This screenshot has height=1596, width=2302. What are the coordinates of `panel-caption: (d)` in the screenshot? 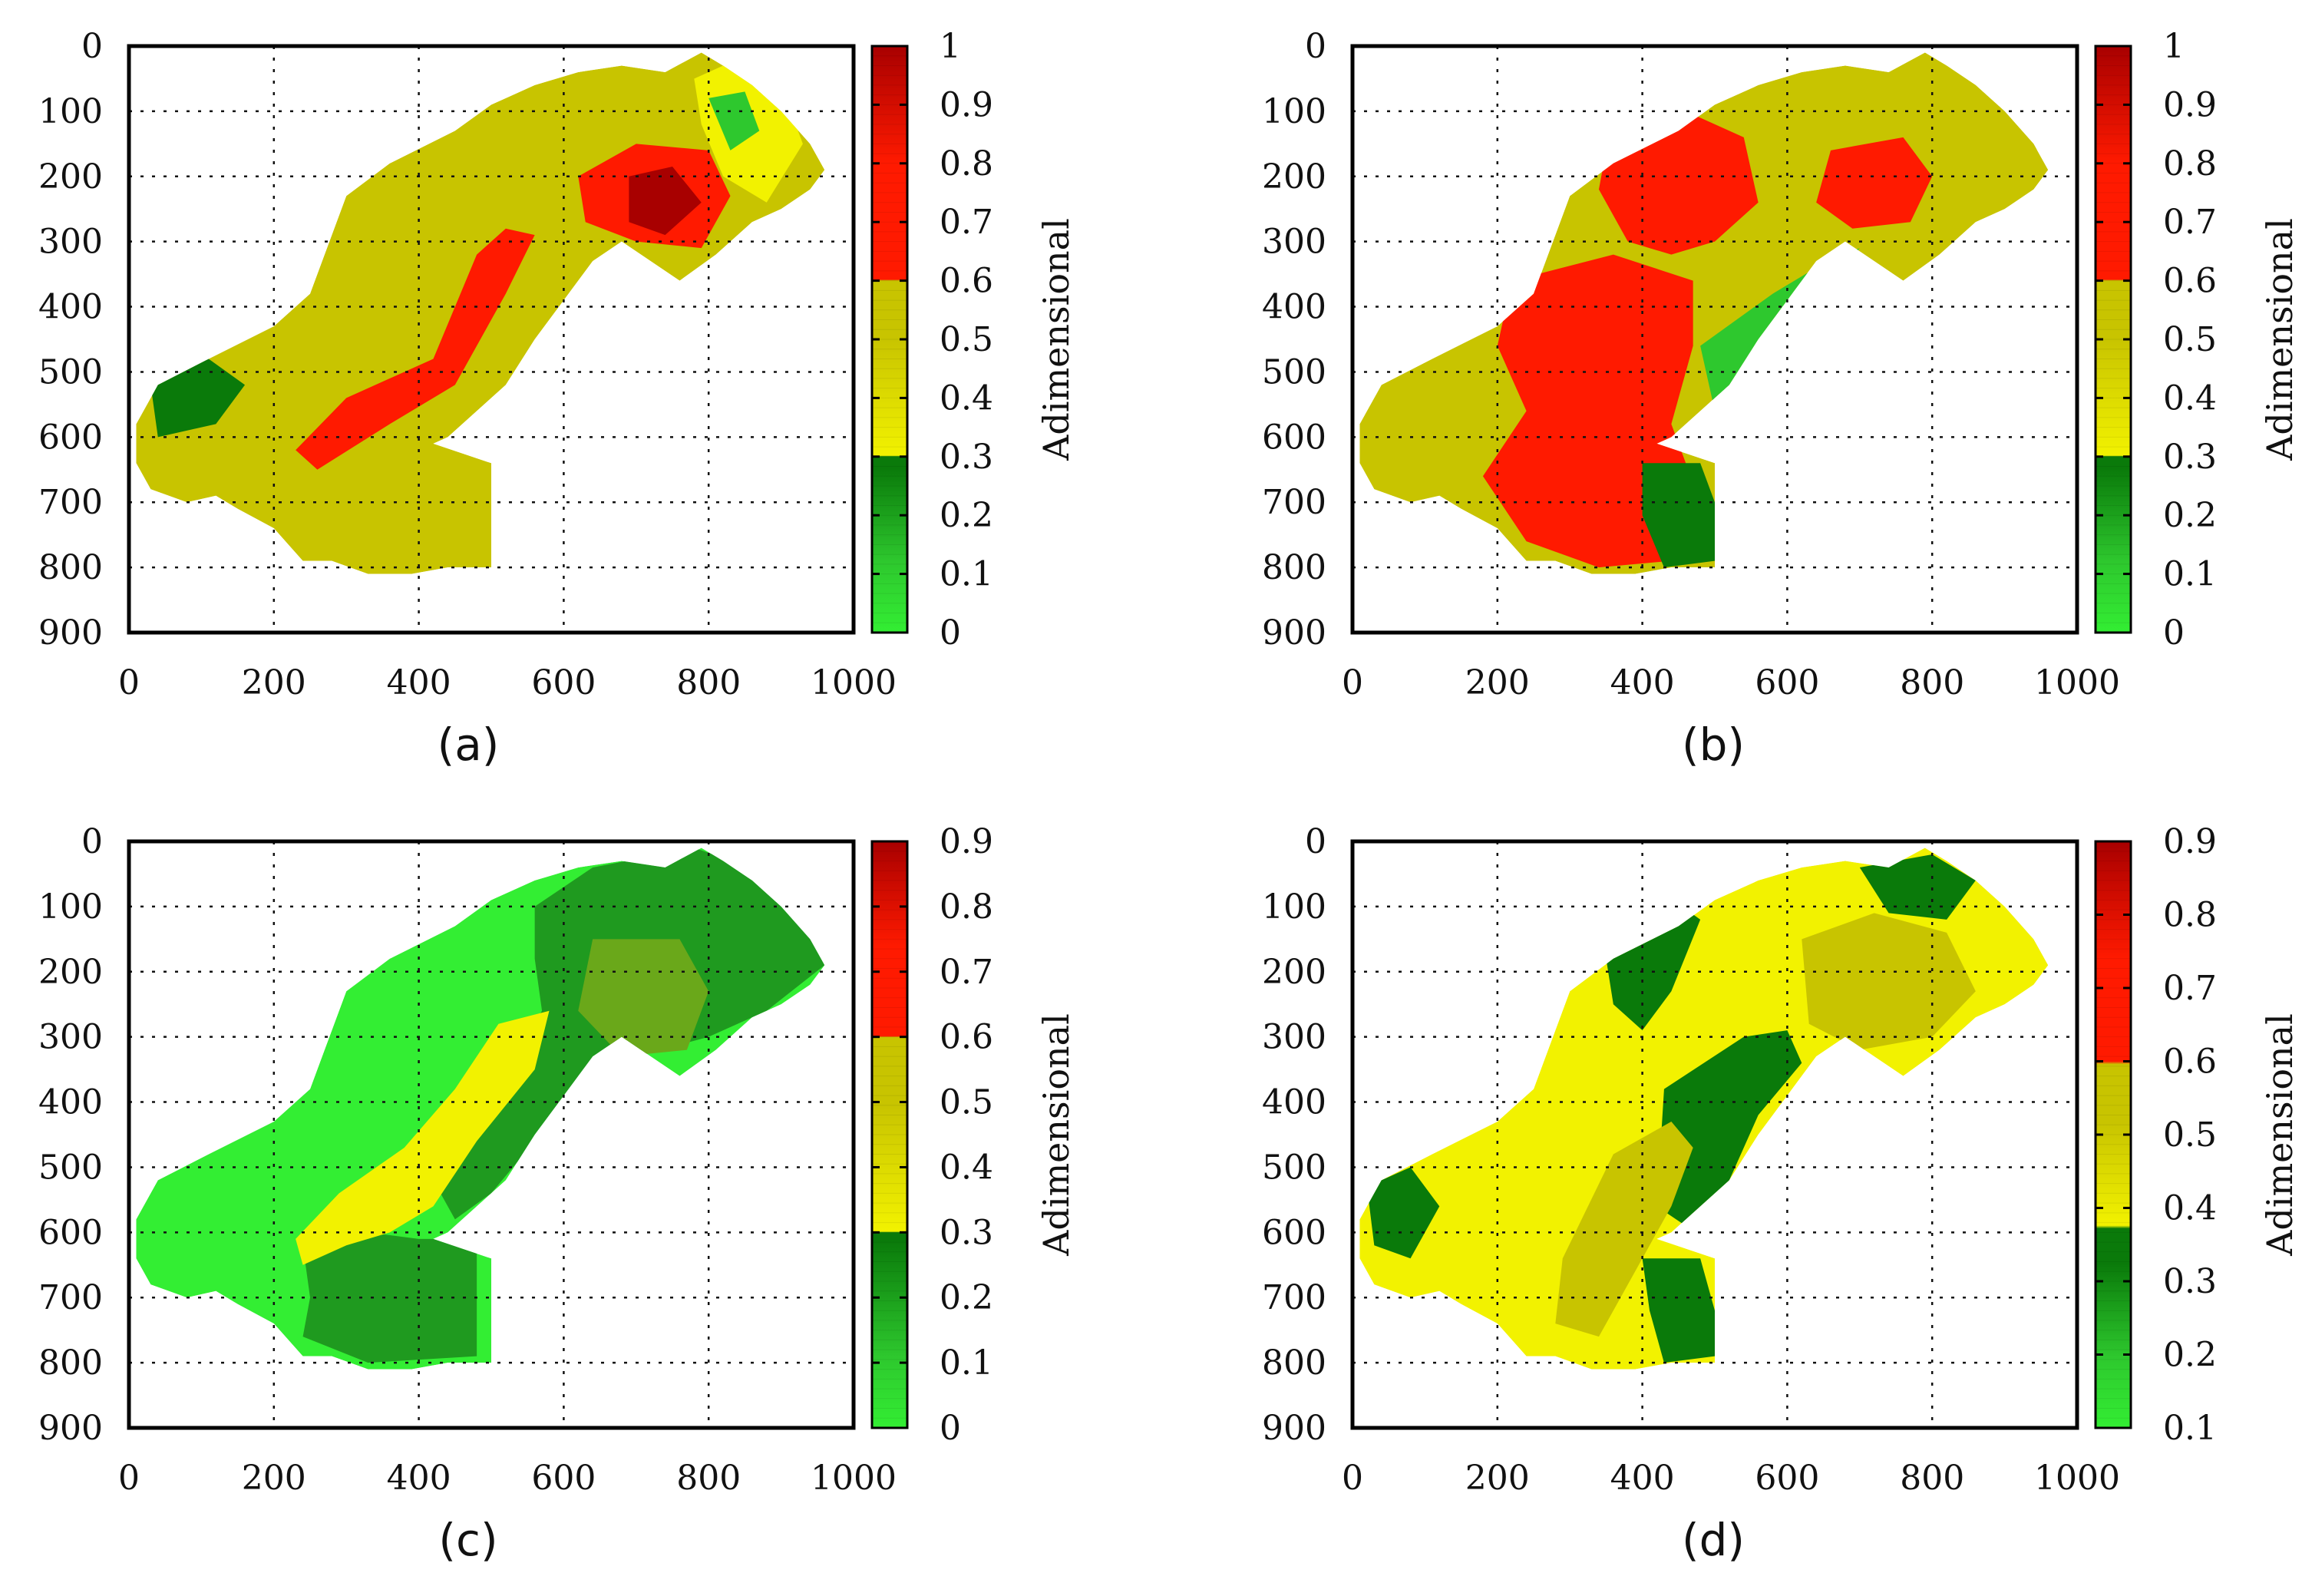 It's located at (1714, 1540).